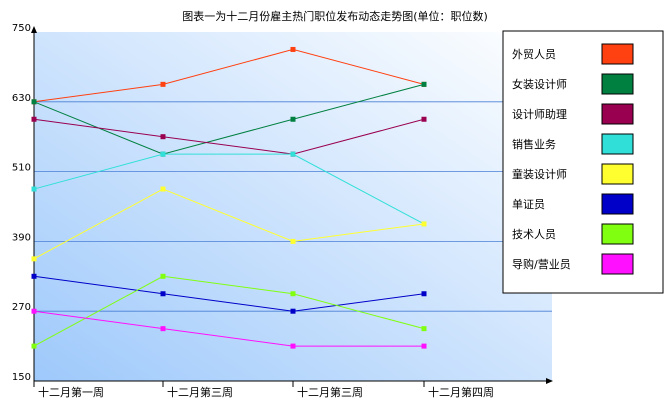 The height and width of the screenshot is (404, 671). What do you see at coordinates (21, 98) in the screenshot?
I see `y-tick-label-630: 630` at bounding box center [21, 98].